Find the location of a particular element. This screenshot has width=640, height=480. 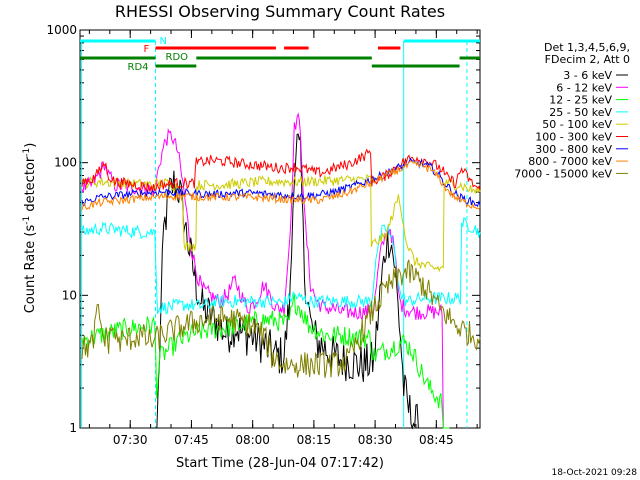

y-tick-label: 1000 is located at coordinates (61, 30).